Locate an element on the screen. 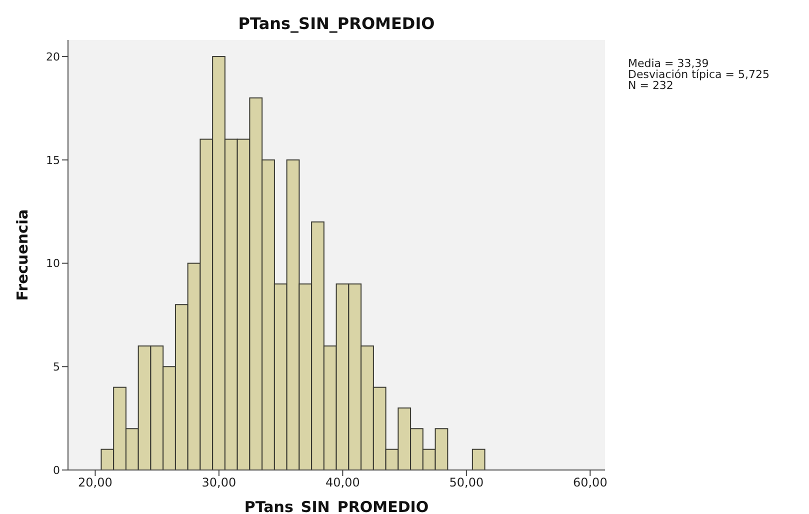  x-tick-label: 50,00 is located at coordinates (466, 483).